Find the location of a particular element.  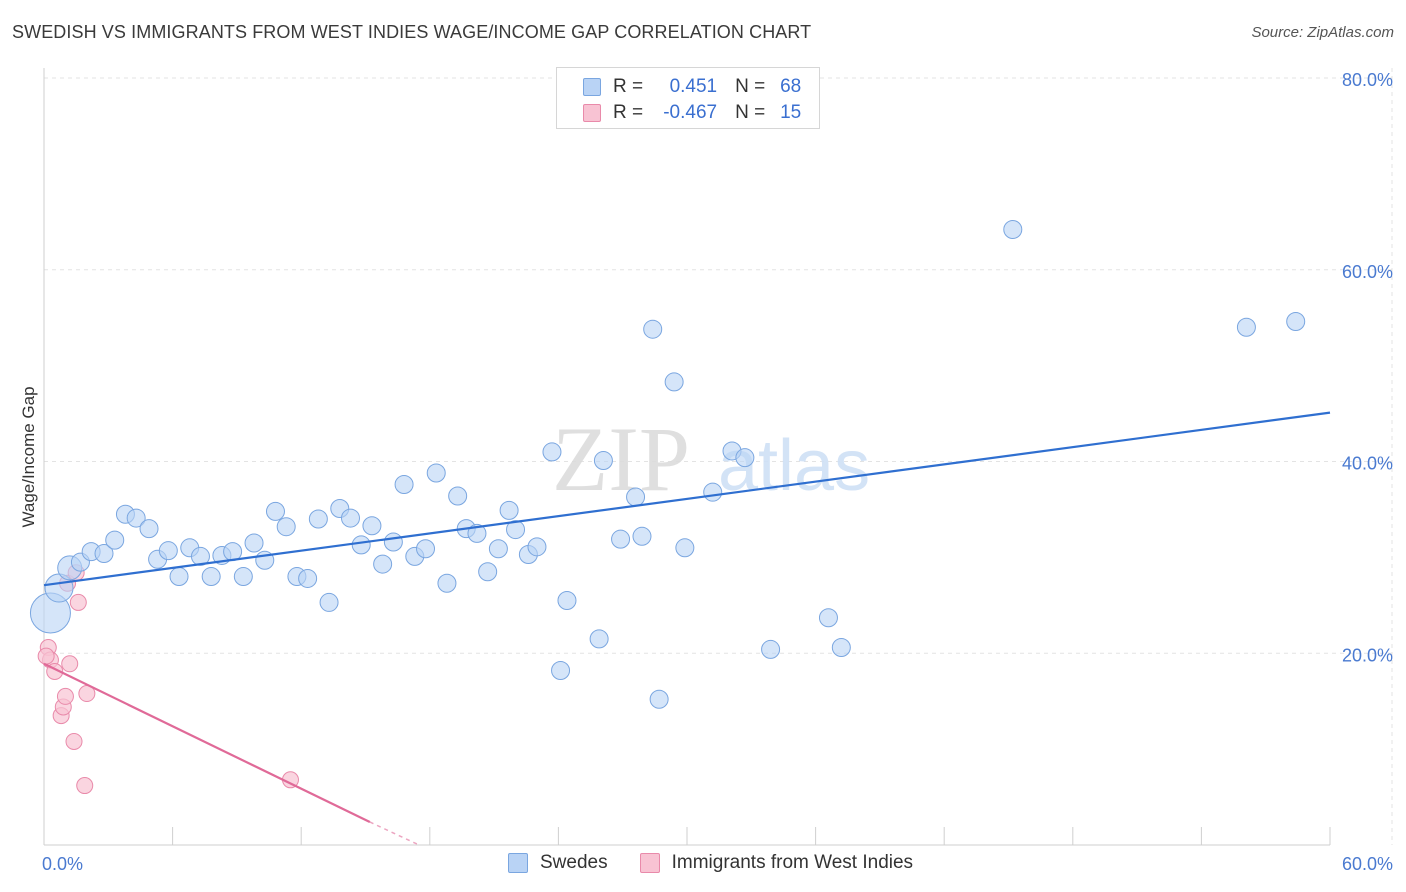

legend-n-value: 68 is located at coordinates (791, 86).